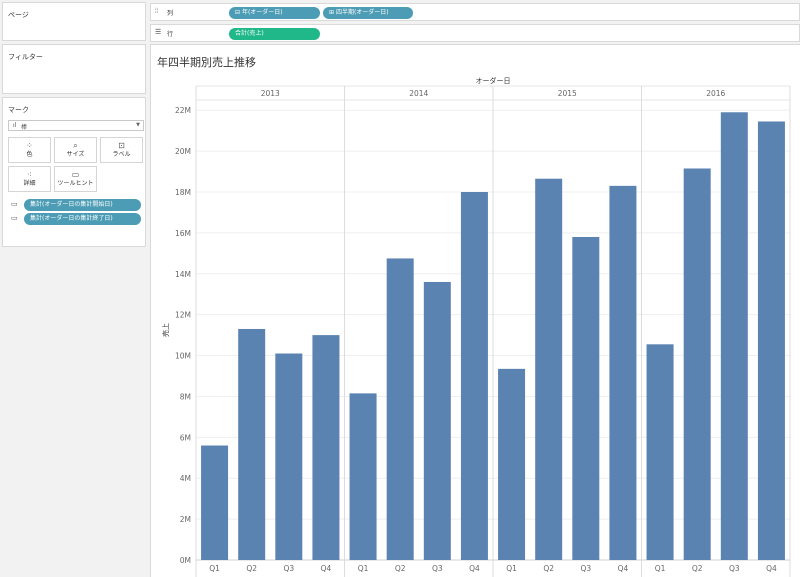 Image resolution: width=800 pixels, height=577 pixels. What do you see at coordinates (567, 93) in the screenshot?
I see `group-label: 2015` at bounding box center [567, 93].